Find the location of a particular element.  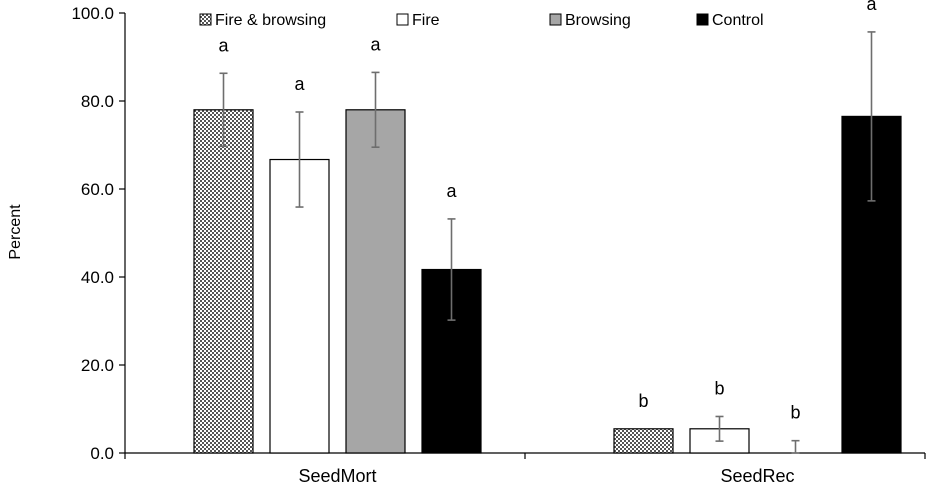

legend-label: Control is located at coordinates (738, 20).